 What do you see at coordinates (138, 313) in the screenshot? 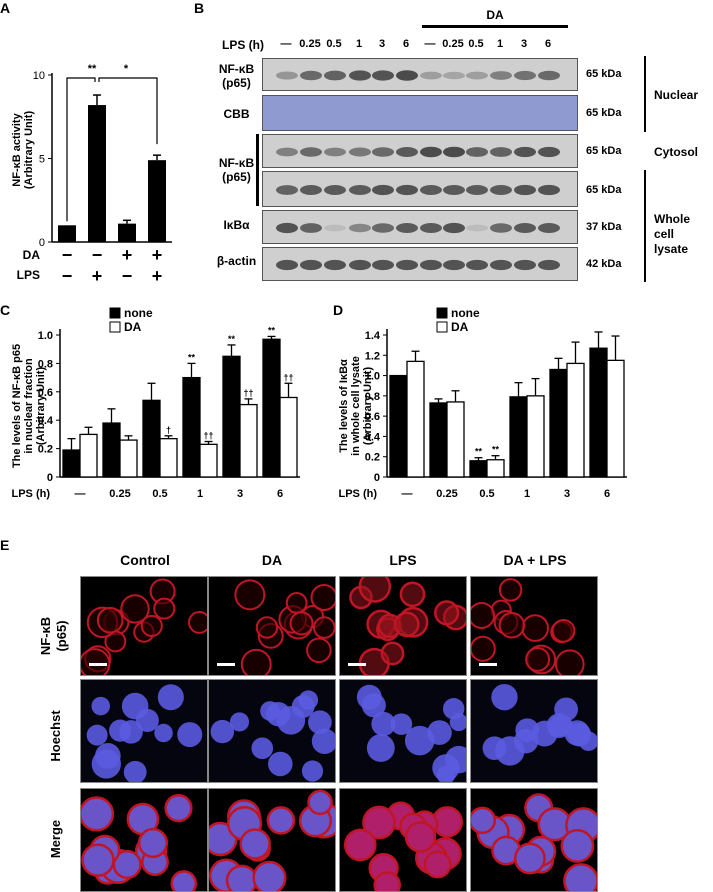
I see `panel-c-legend-label: none` at bounding box center [138, 313].